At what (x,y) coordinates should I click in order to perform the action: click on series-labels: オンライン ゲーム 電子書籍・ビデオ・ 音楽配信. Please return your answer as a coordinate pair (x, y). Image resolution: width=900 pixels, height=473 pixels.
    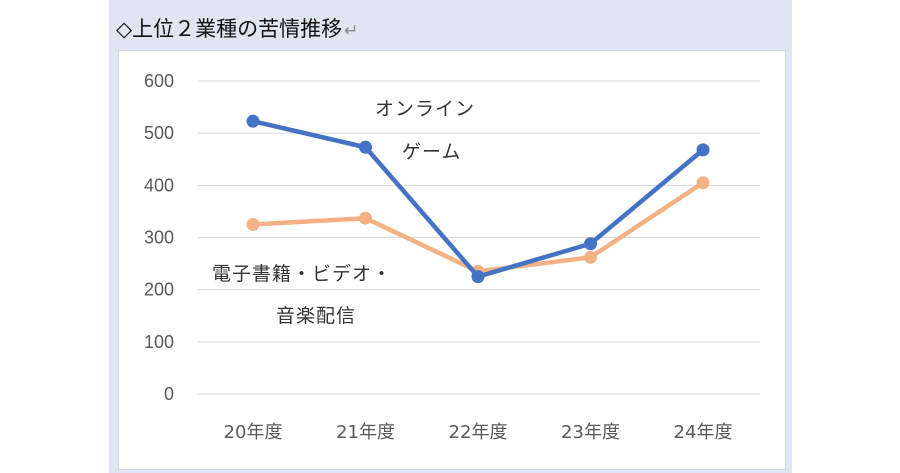
    Looking at the image, I should click on (343, 212).